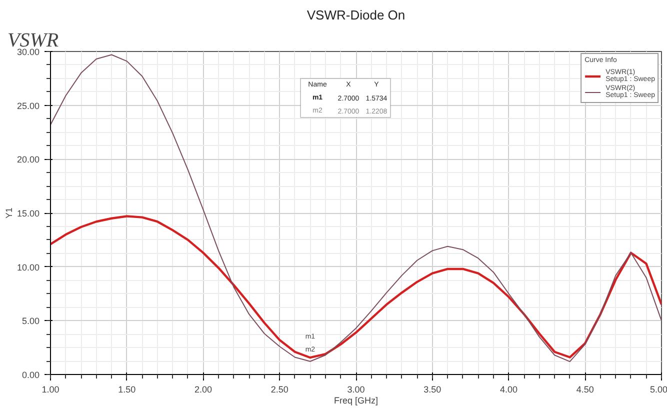 Image resolution: width=667 pixels, height=408 pixels. I want to click on y-tick-label: 0.00, so click(31, 375).